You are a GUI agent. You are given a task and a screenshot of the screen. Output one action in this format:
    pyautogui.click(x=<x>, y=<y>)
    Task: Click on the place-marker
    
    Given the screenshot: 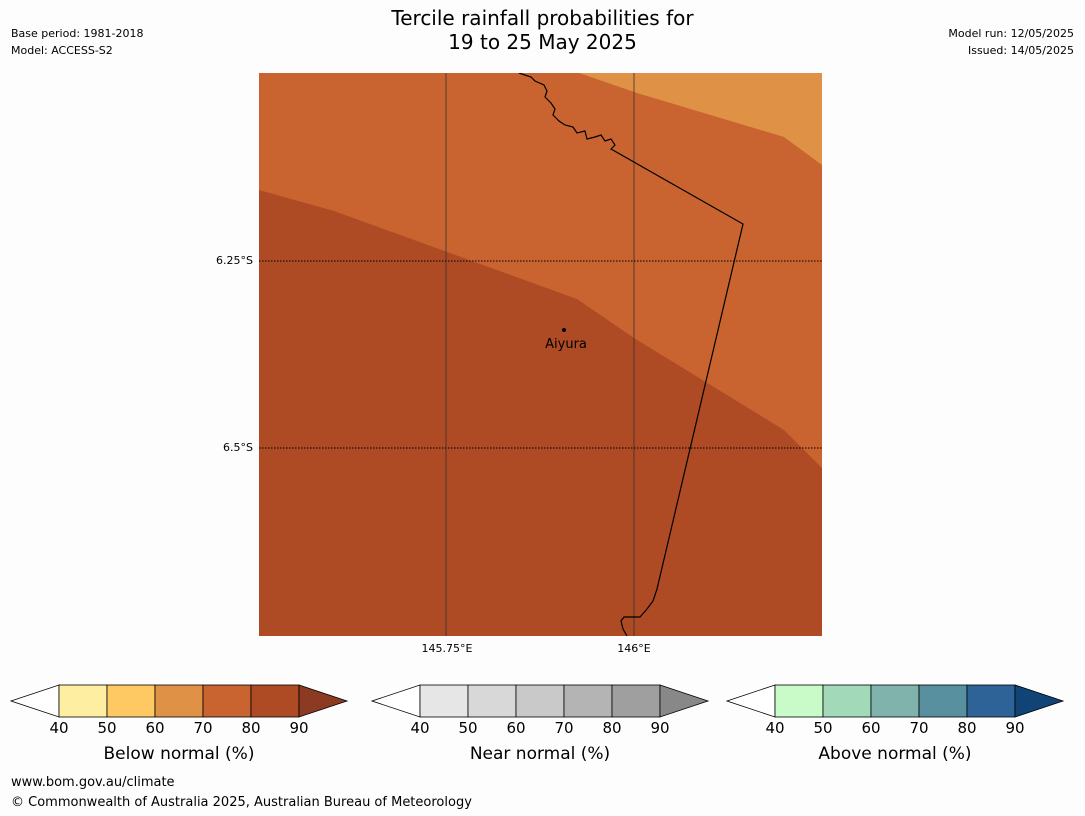 What is the action you would take?
    pyautogui.click(x=564, y=330)
    